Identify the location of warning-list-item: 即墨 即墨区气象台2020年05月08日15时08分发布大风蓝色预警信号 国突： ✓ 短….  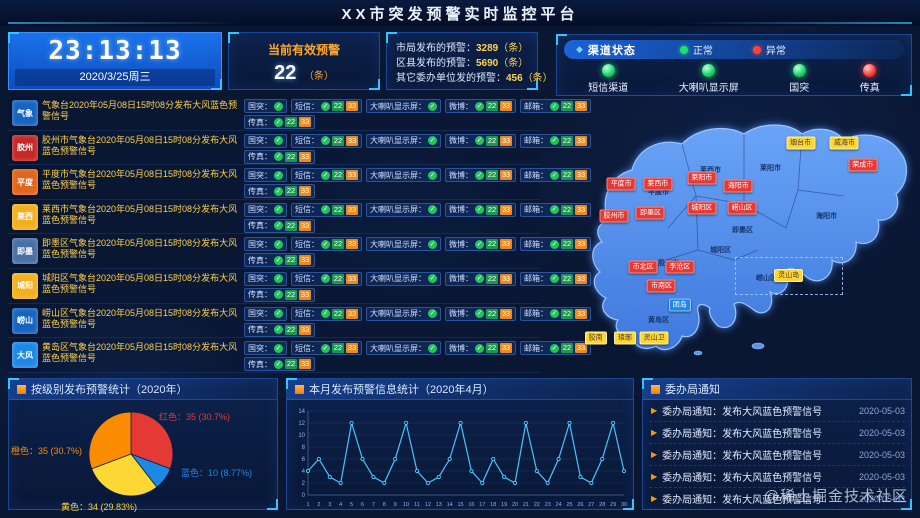
(299, 251).